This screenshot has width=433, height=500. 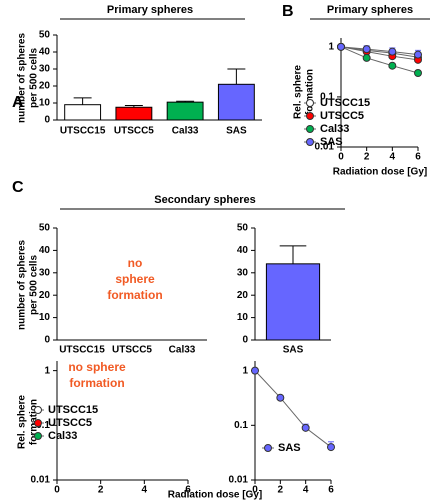 I want to click on panel-letter: A, so click(x=18, y=102).